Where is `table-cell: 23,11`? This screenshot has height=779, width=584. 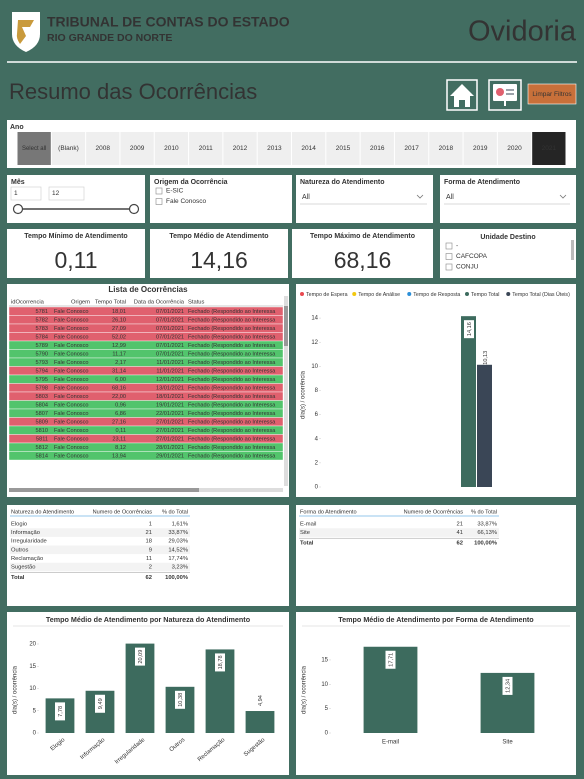
table-cell: 23,11 is located at coordinates (119, 439).